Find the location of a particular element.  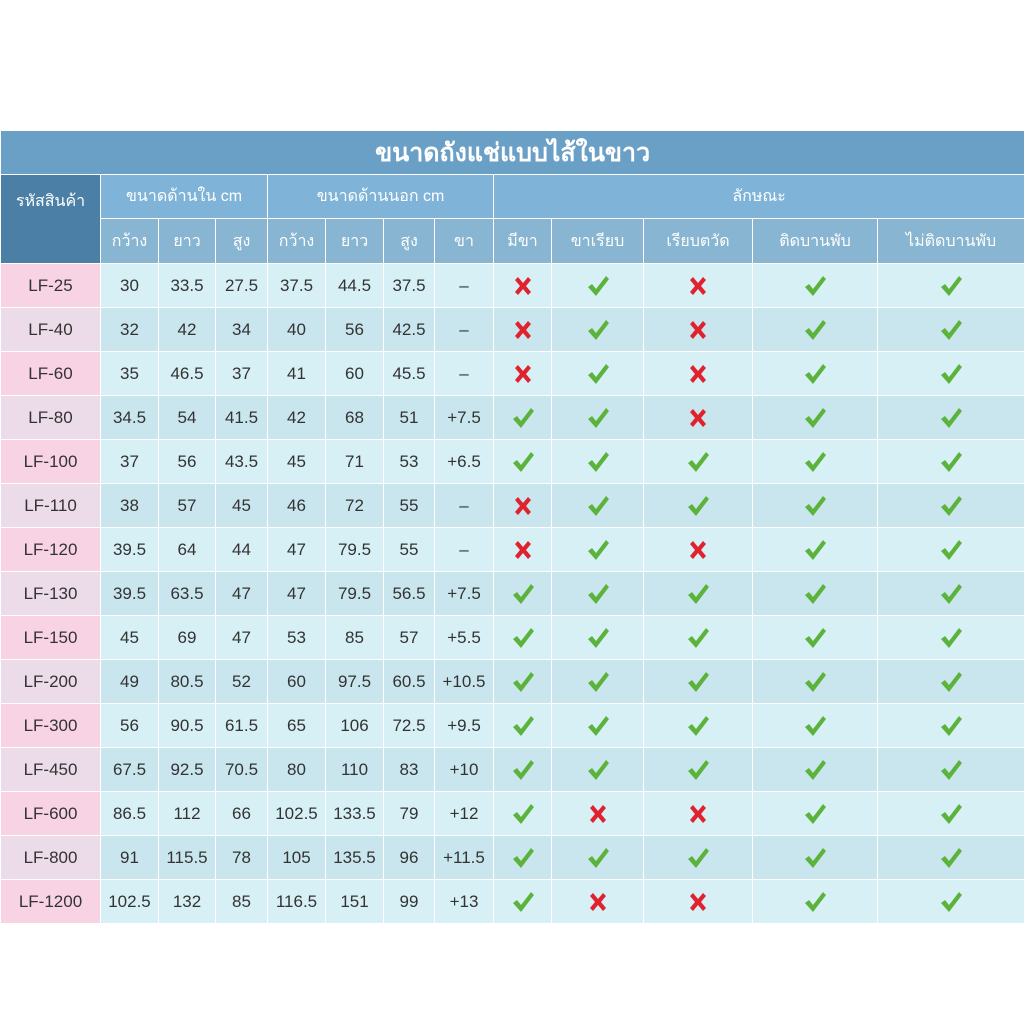

table-row: LF-150 45 69 47 53 85 57 +5.5 is located at coordinates (512, 637).